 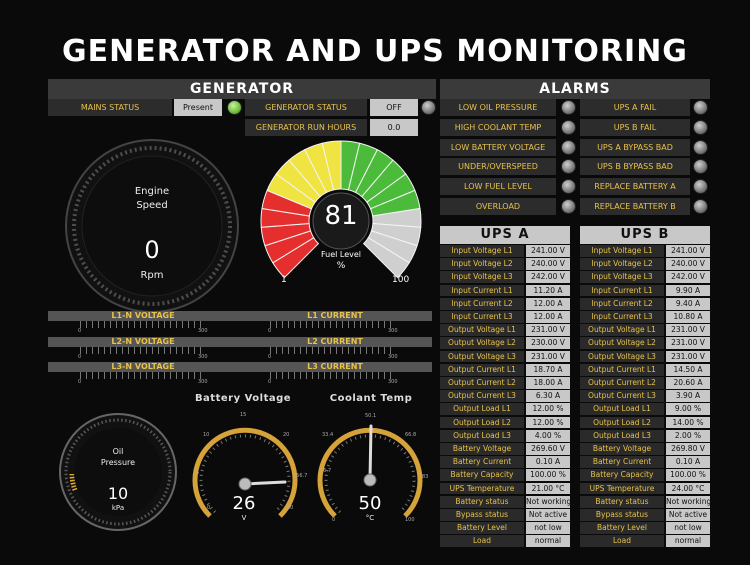 I want to click on ups-row-value: normal, so click(x=548, y=541).